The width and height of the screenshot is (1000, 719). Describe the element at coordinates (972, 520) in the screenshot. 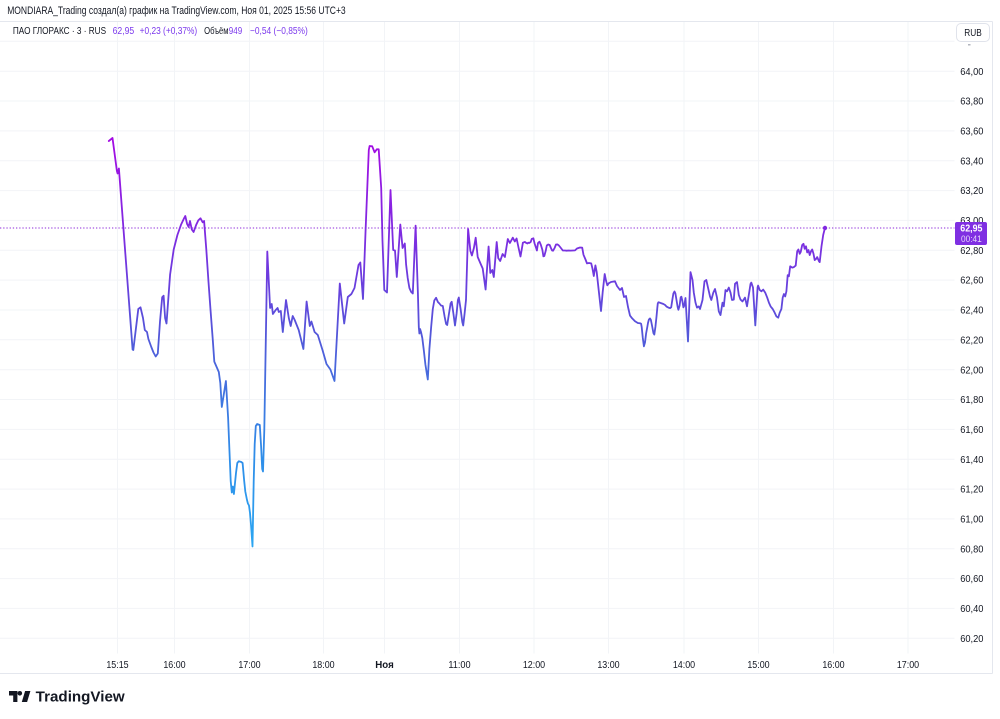

I see `svg-text: 61,00` at that location.